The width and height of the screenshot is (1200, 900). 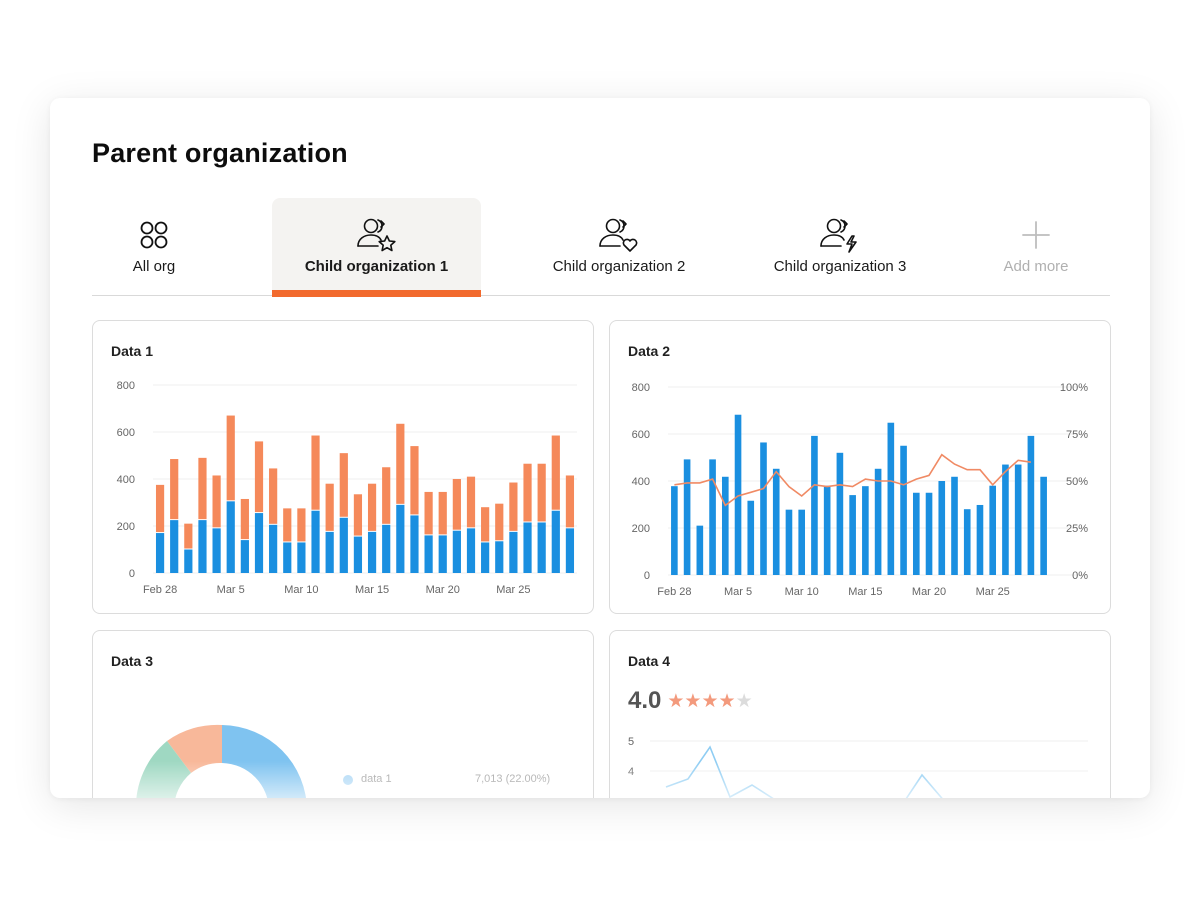 What do you see at coordinates (674, 592) in the screenshot?
I see `x-tick-label: Feb 28` at bounding box center [674, 592].